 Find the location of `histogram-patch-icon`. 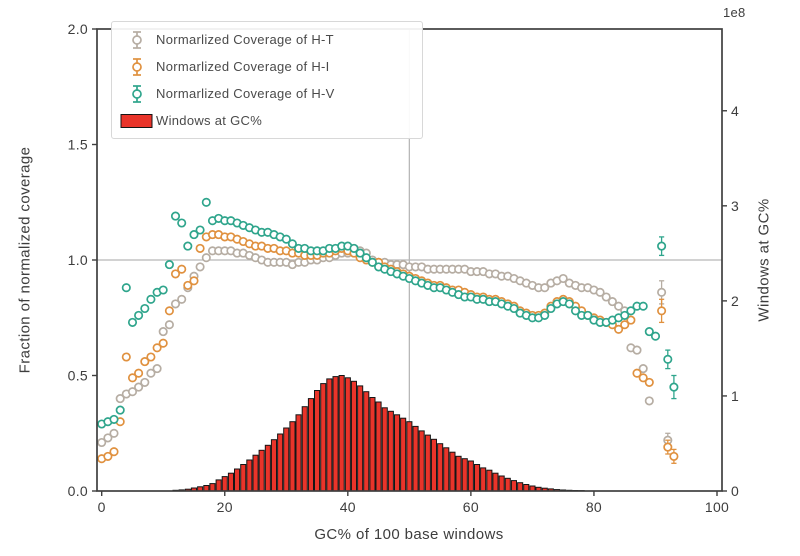

histogram-patch-icon is located at coordinates (137, 121).